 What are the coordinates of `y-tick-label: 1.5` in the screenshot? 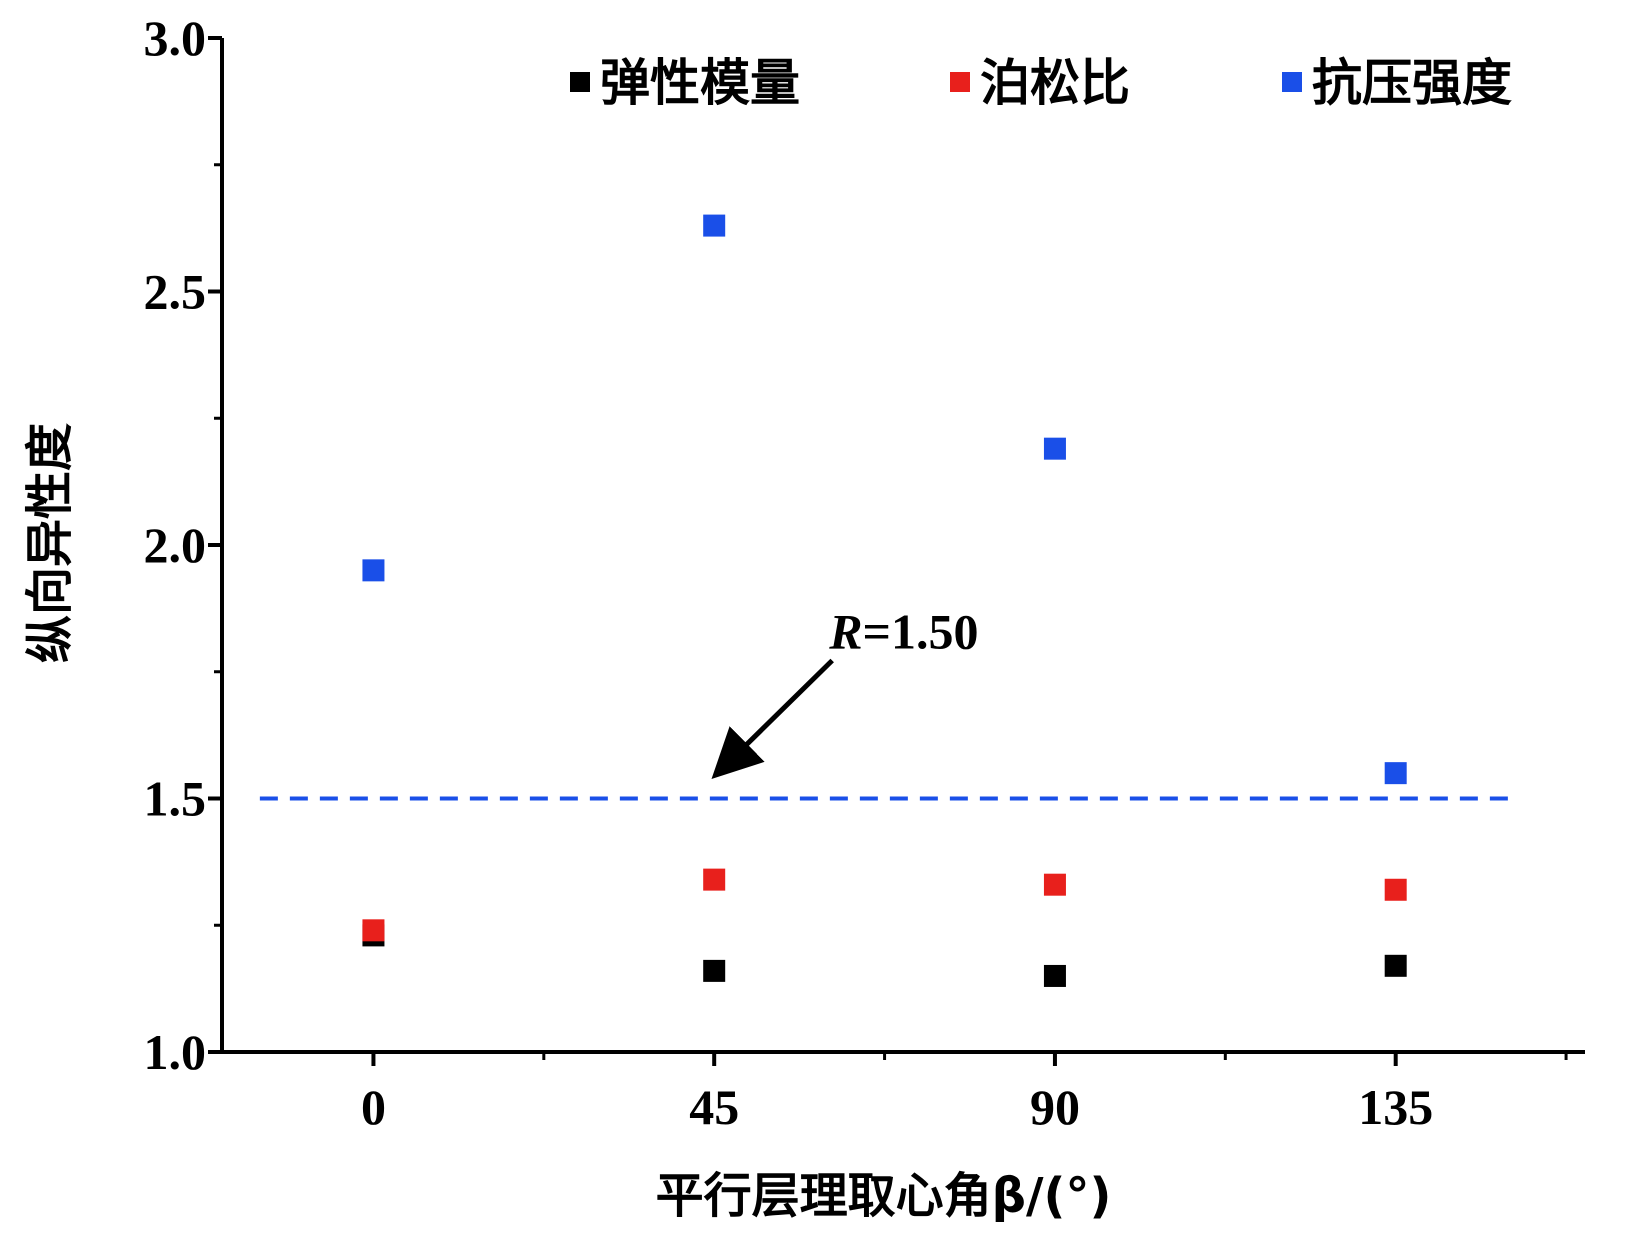 It's located at (175, 799).